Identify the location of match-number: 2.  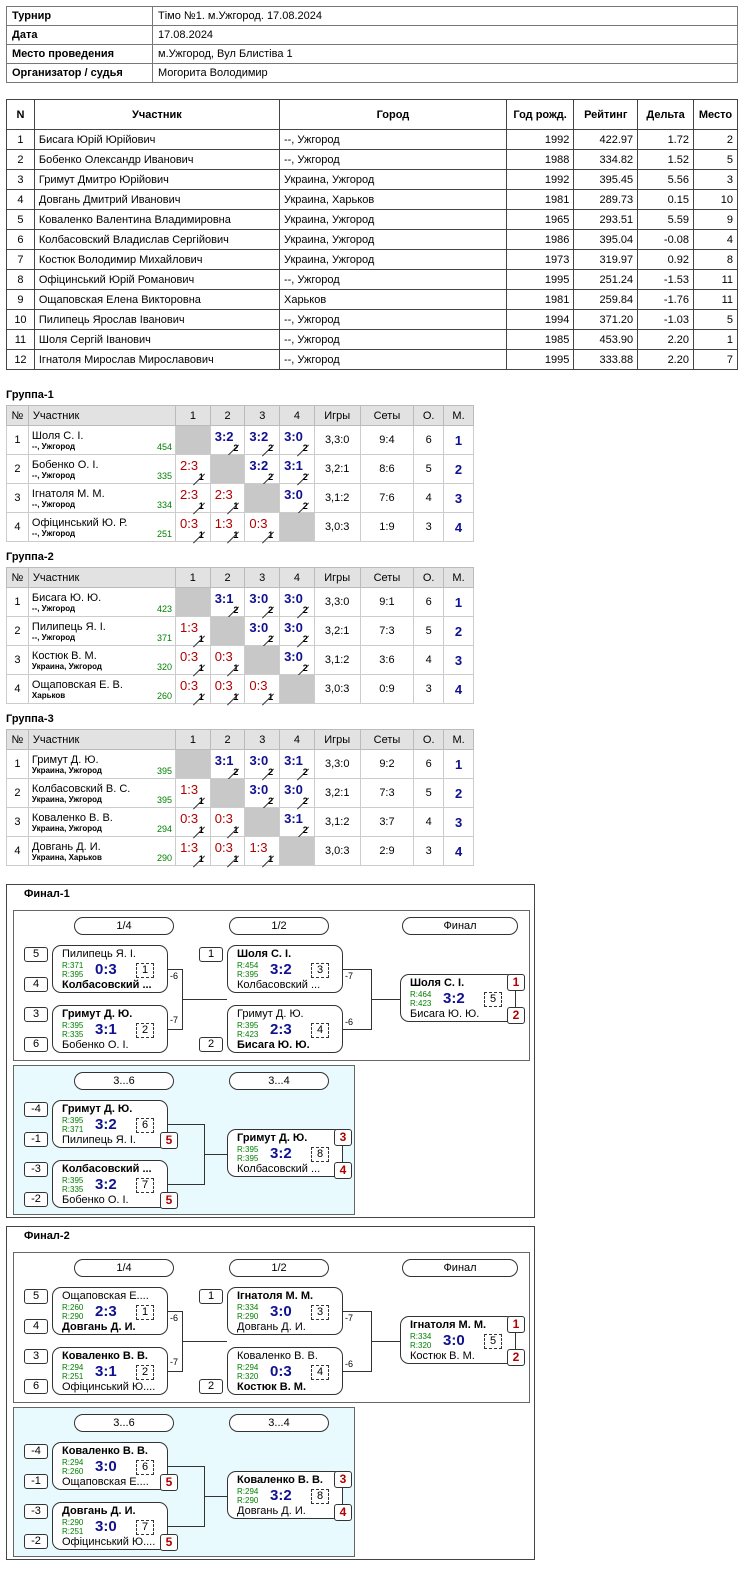
(145, 1372).